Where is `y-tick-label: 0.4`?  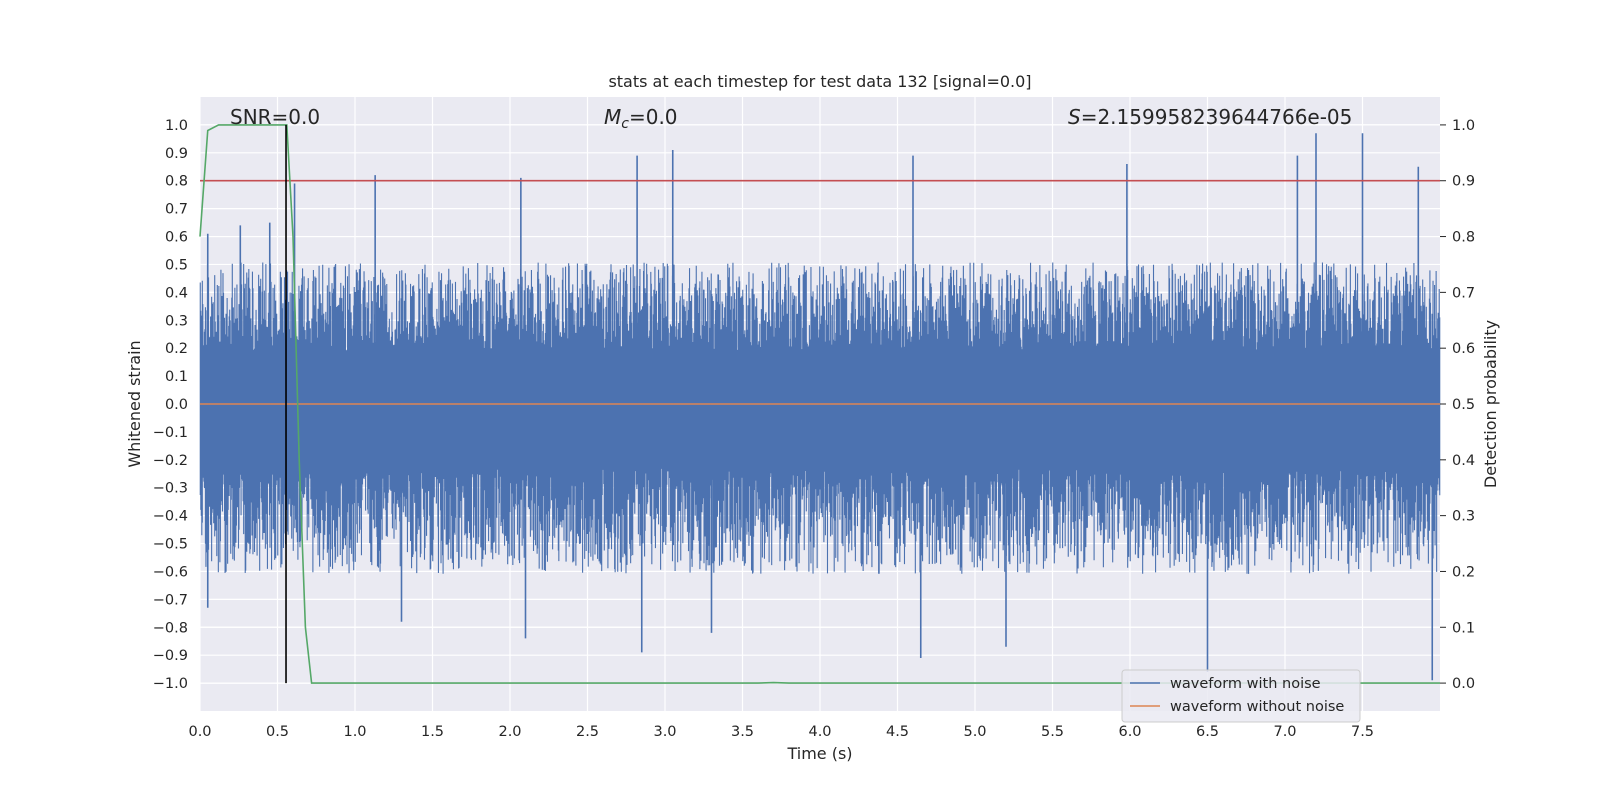 y-tick-label: 0.4 is located at coordinates (176, 293).